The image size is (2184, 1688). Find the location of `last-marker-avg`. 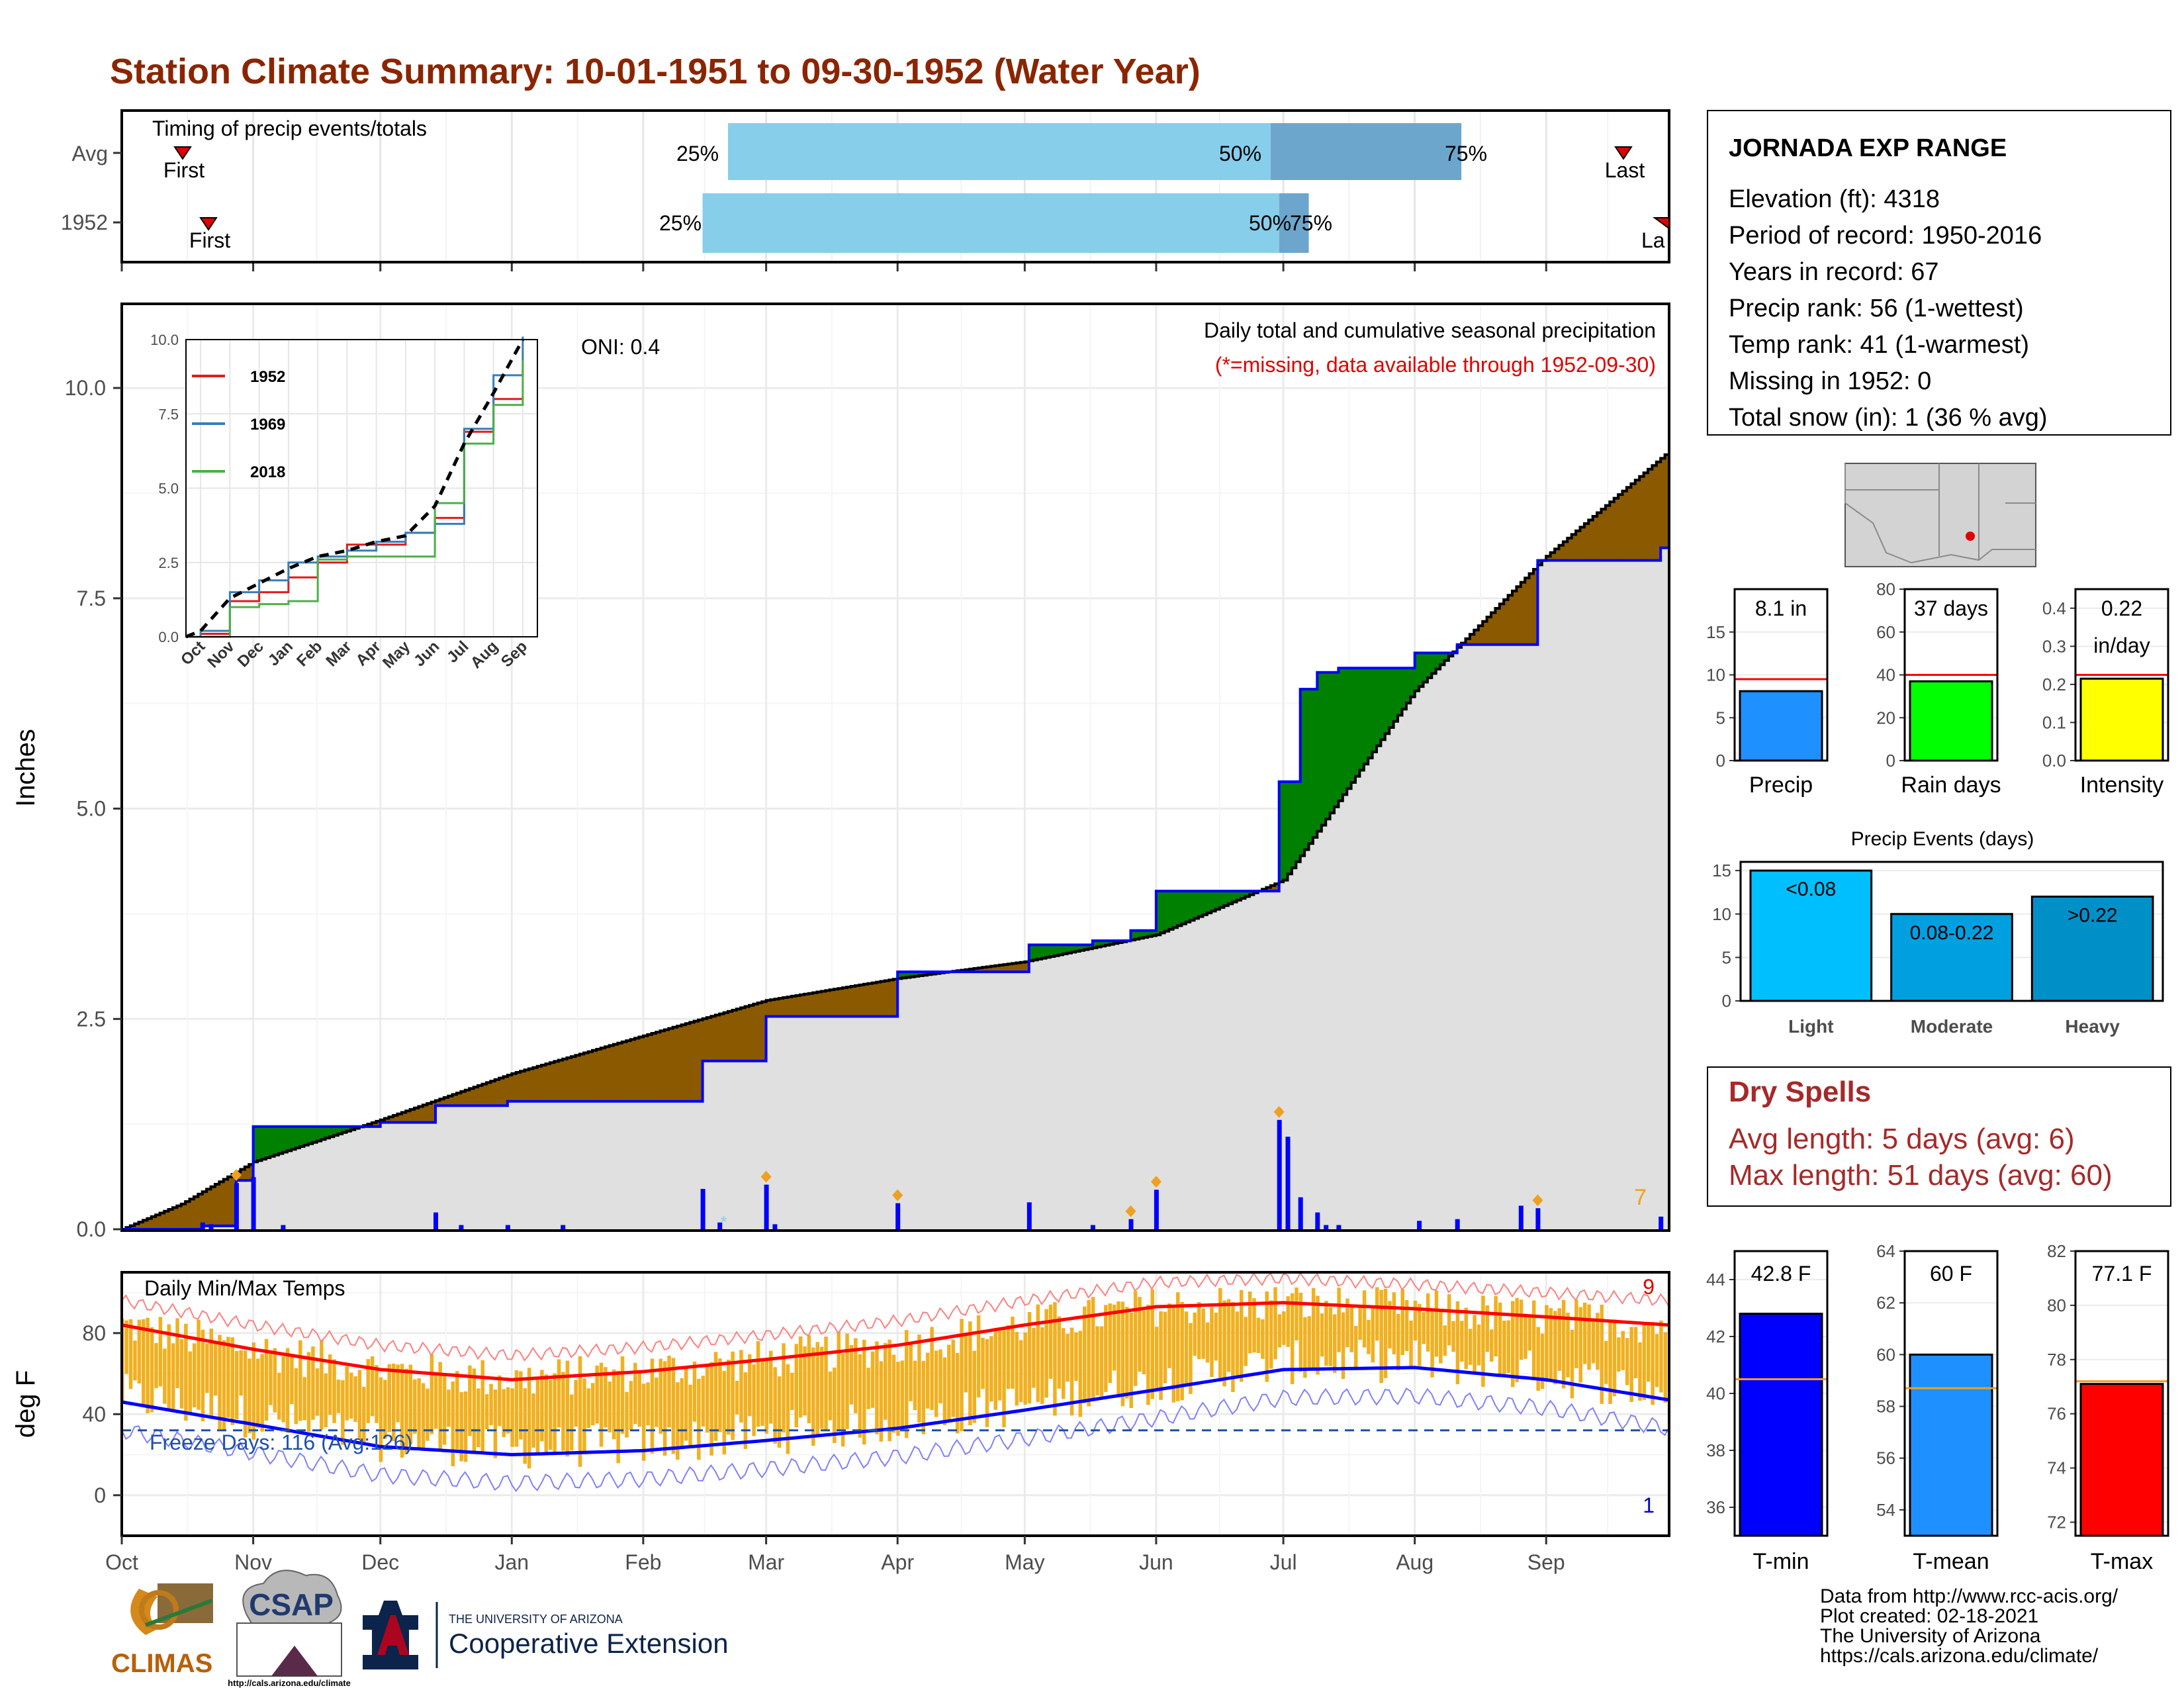

last-marker-avg is located at coordinates (1624, 153).